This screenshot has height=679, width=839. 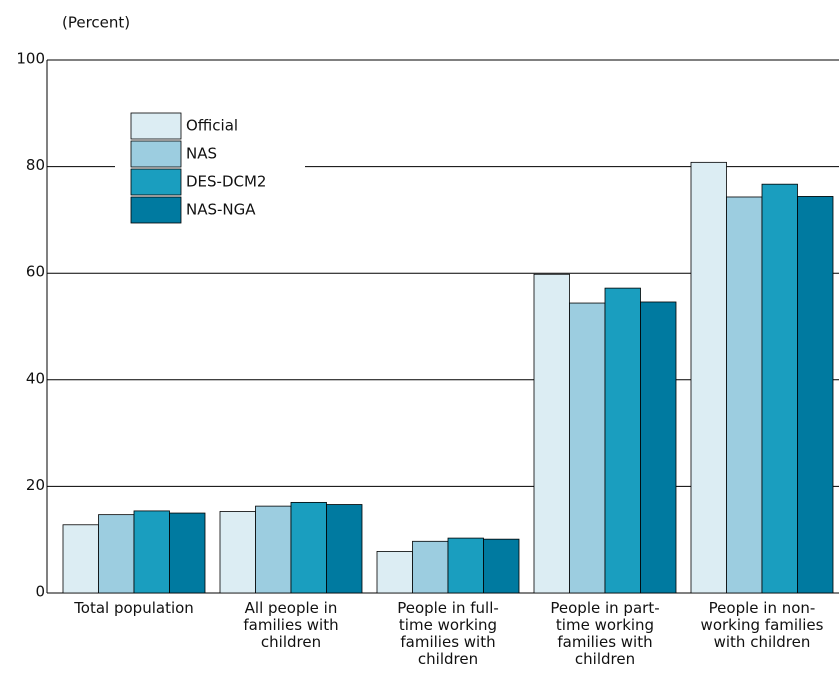 What do you see at coordinates (96, 23) in the screenshot?
I see `y-axis-label: (Percent)` at bounding box center [96, 23].